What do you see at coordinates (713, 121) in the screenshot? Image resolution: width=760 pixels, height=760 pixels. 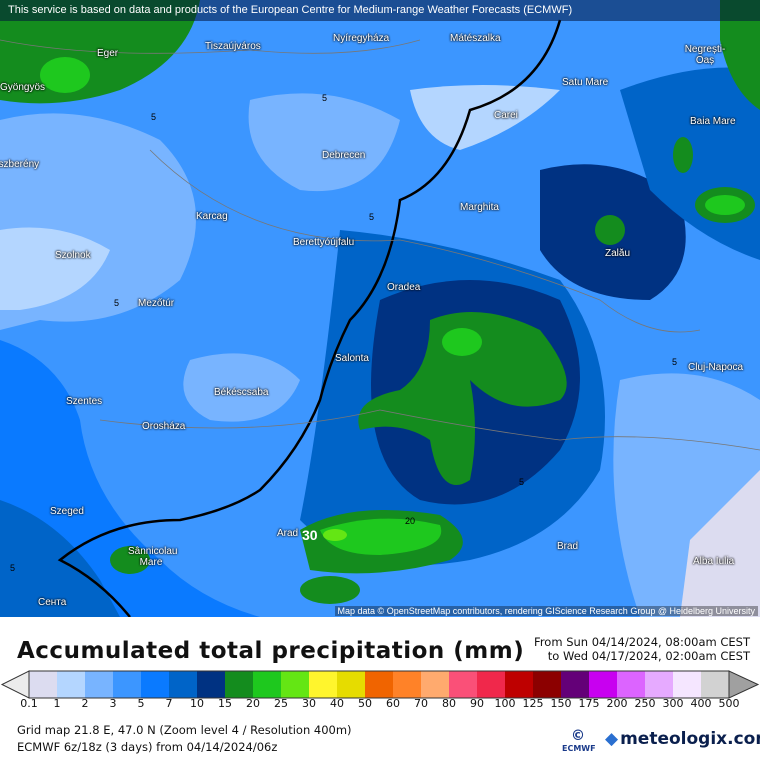 I see `city-label: Baia Mare` at bounding box center [713, 121].